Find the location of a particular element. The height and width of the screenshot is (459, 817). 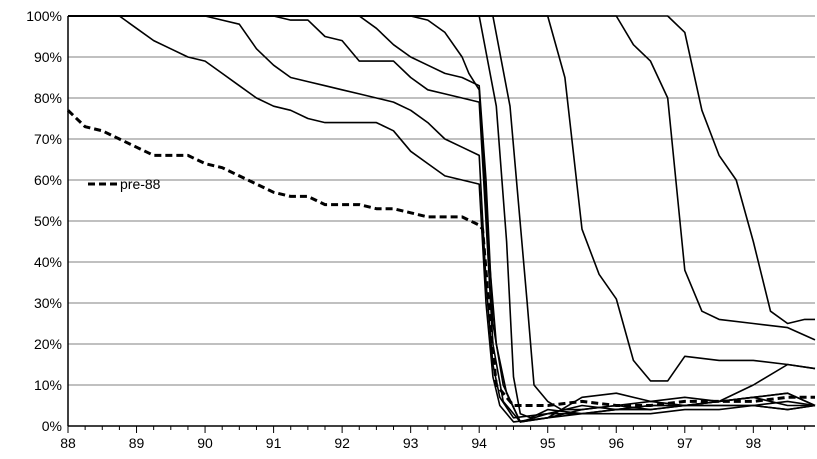

y-tick-label: 60% is located at coordinates (48, 180).